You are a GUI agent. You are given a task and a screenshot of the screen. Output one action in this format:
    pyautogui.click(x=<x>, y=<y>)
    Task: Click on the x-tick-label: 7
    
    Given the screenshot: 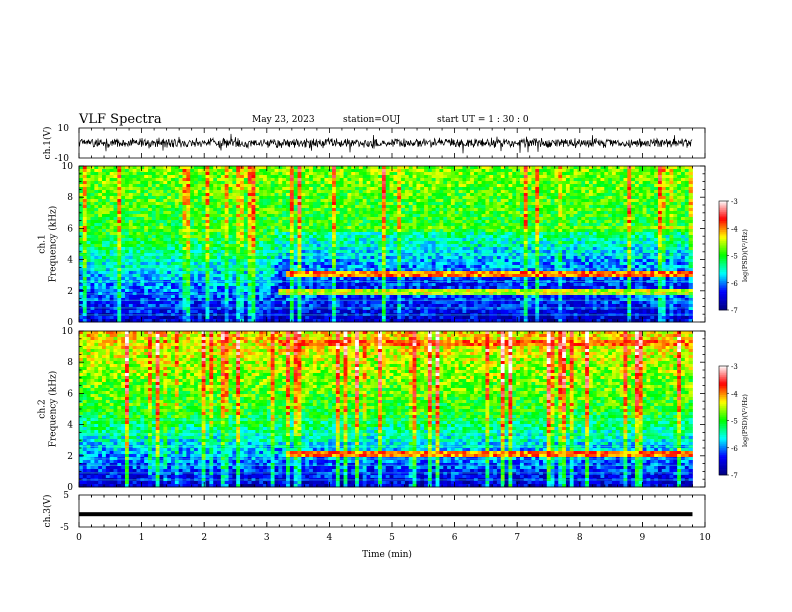 What is the action you would take?
    pyautogui.click(x=517, y=538)
    